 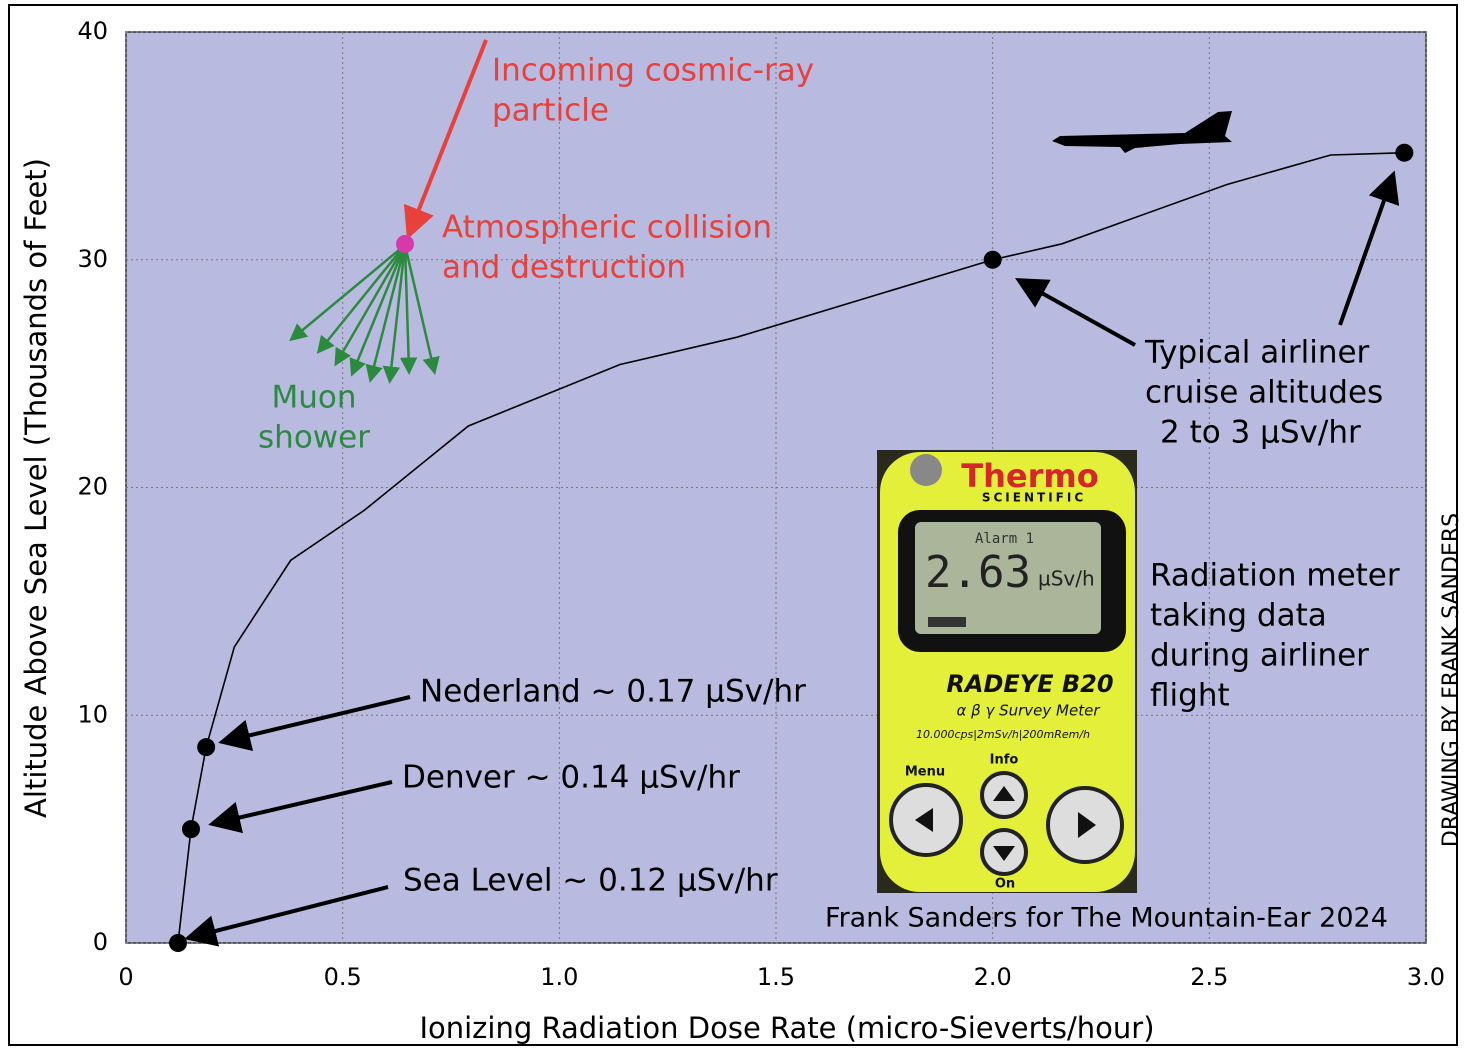 I want to click on x-tick-label: 1.5, so click(x=776, y=977).